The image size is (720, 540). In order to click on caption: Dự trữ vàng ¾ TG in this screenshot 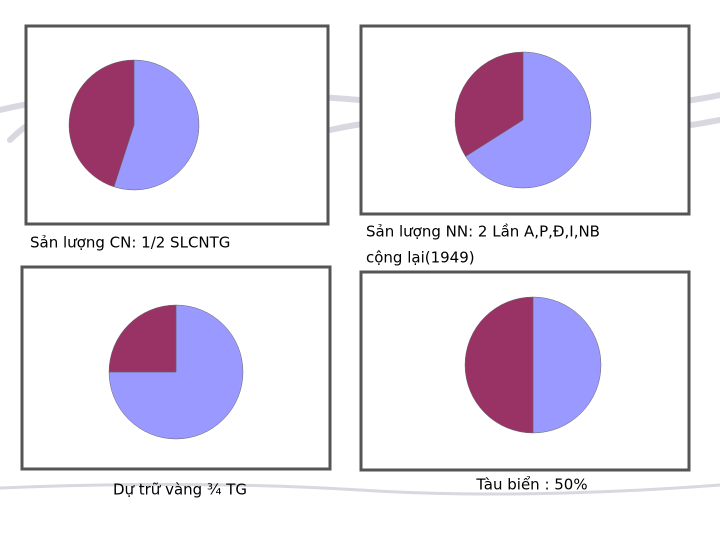, I will do `click(180, 490)`.